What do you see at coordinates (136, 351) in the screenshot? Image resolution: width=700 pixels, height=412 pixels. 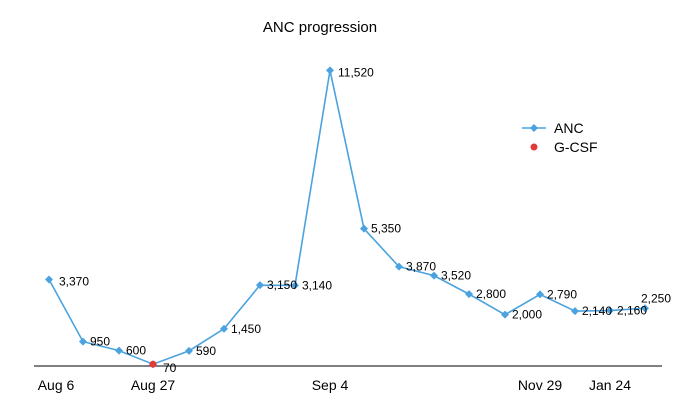 I see `anc-data-label: 600` at bounding box center [136, 351].